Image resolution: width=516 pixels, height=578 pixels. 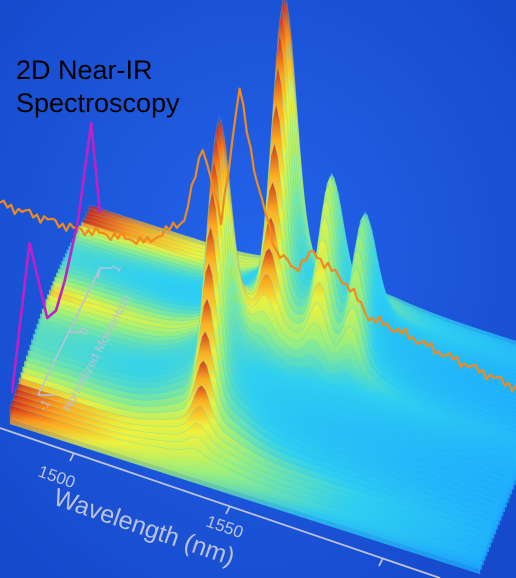 I want to click on momentum-projection-line, so click(x=56, y=257).